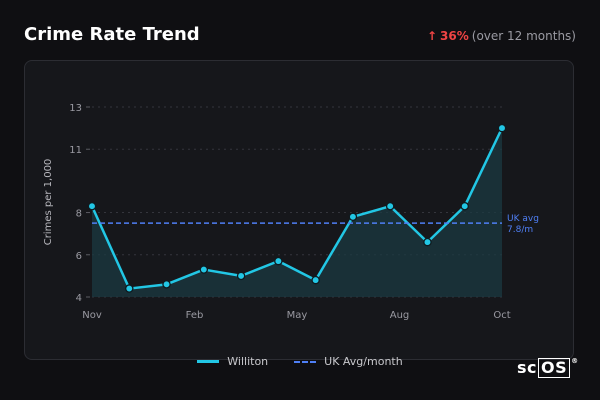  Describe the element at coordinates (79, 214) in the screenshot. I see `y-tick-label: 8` at that location.